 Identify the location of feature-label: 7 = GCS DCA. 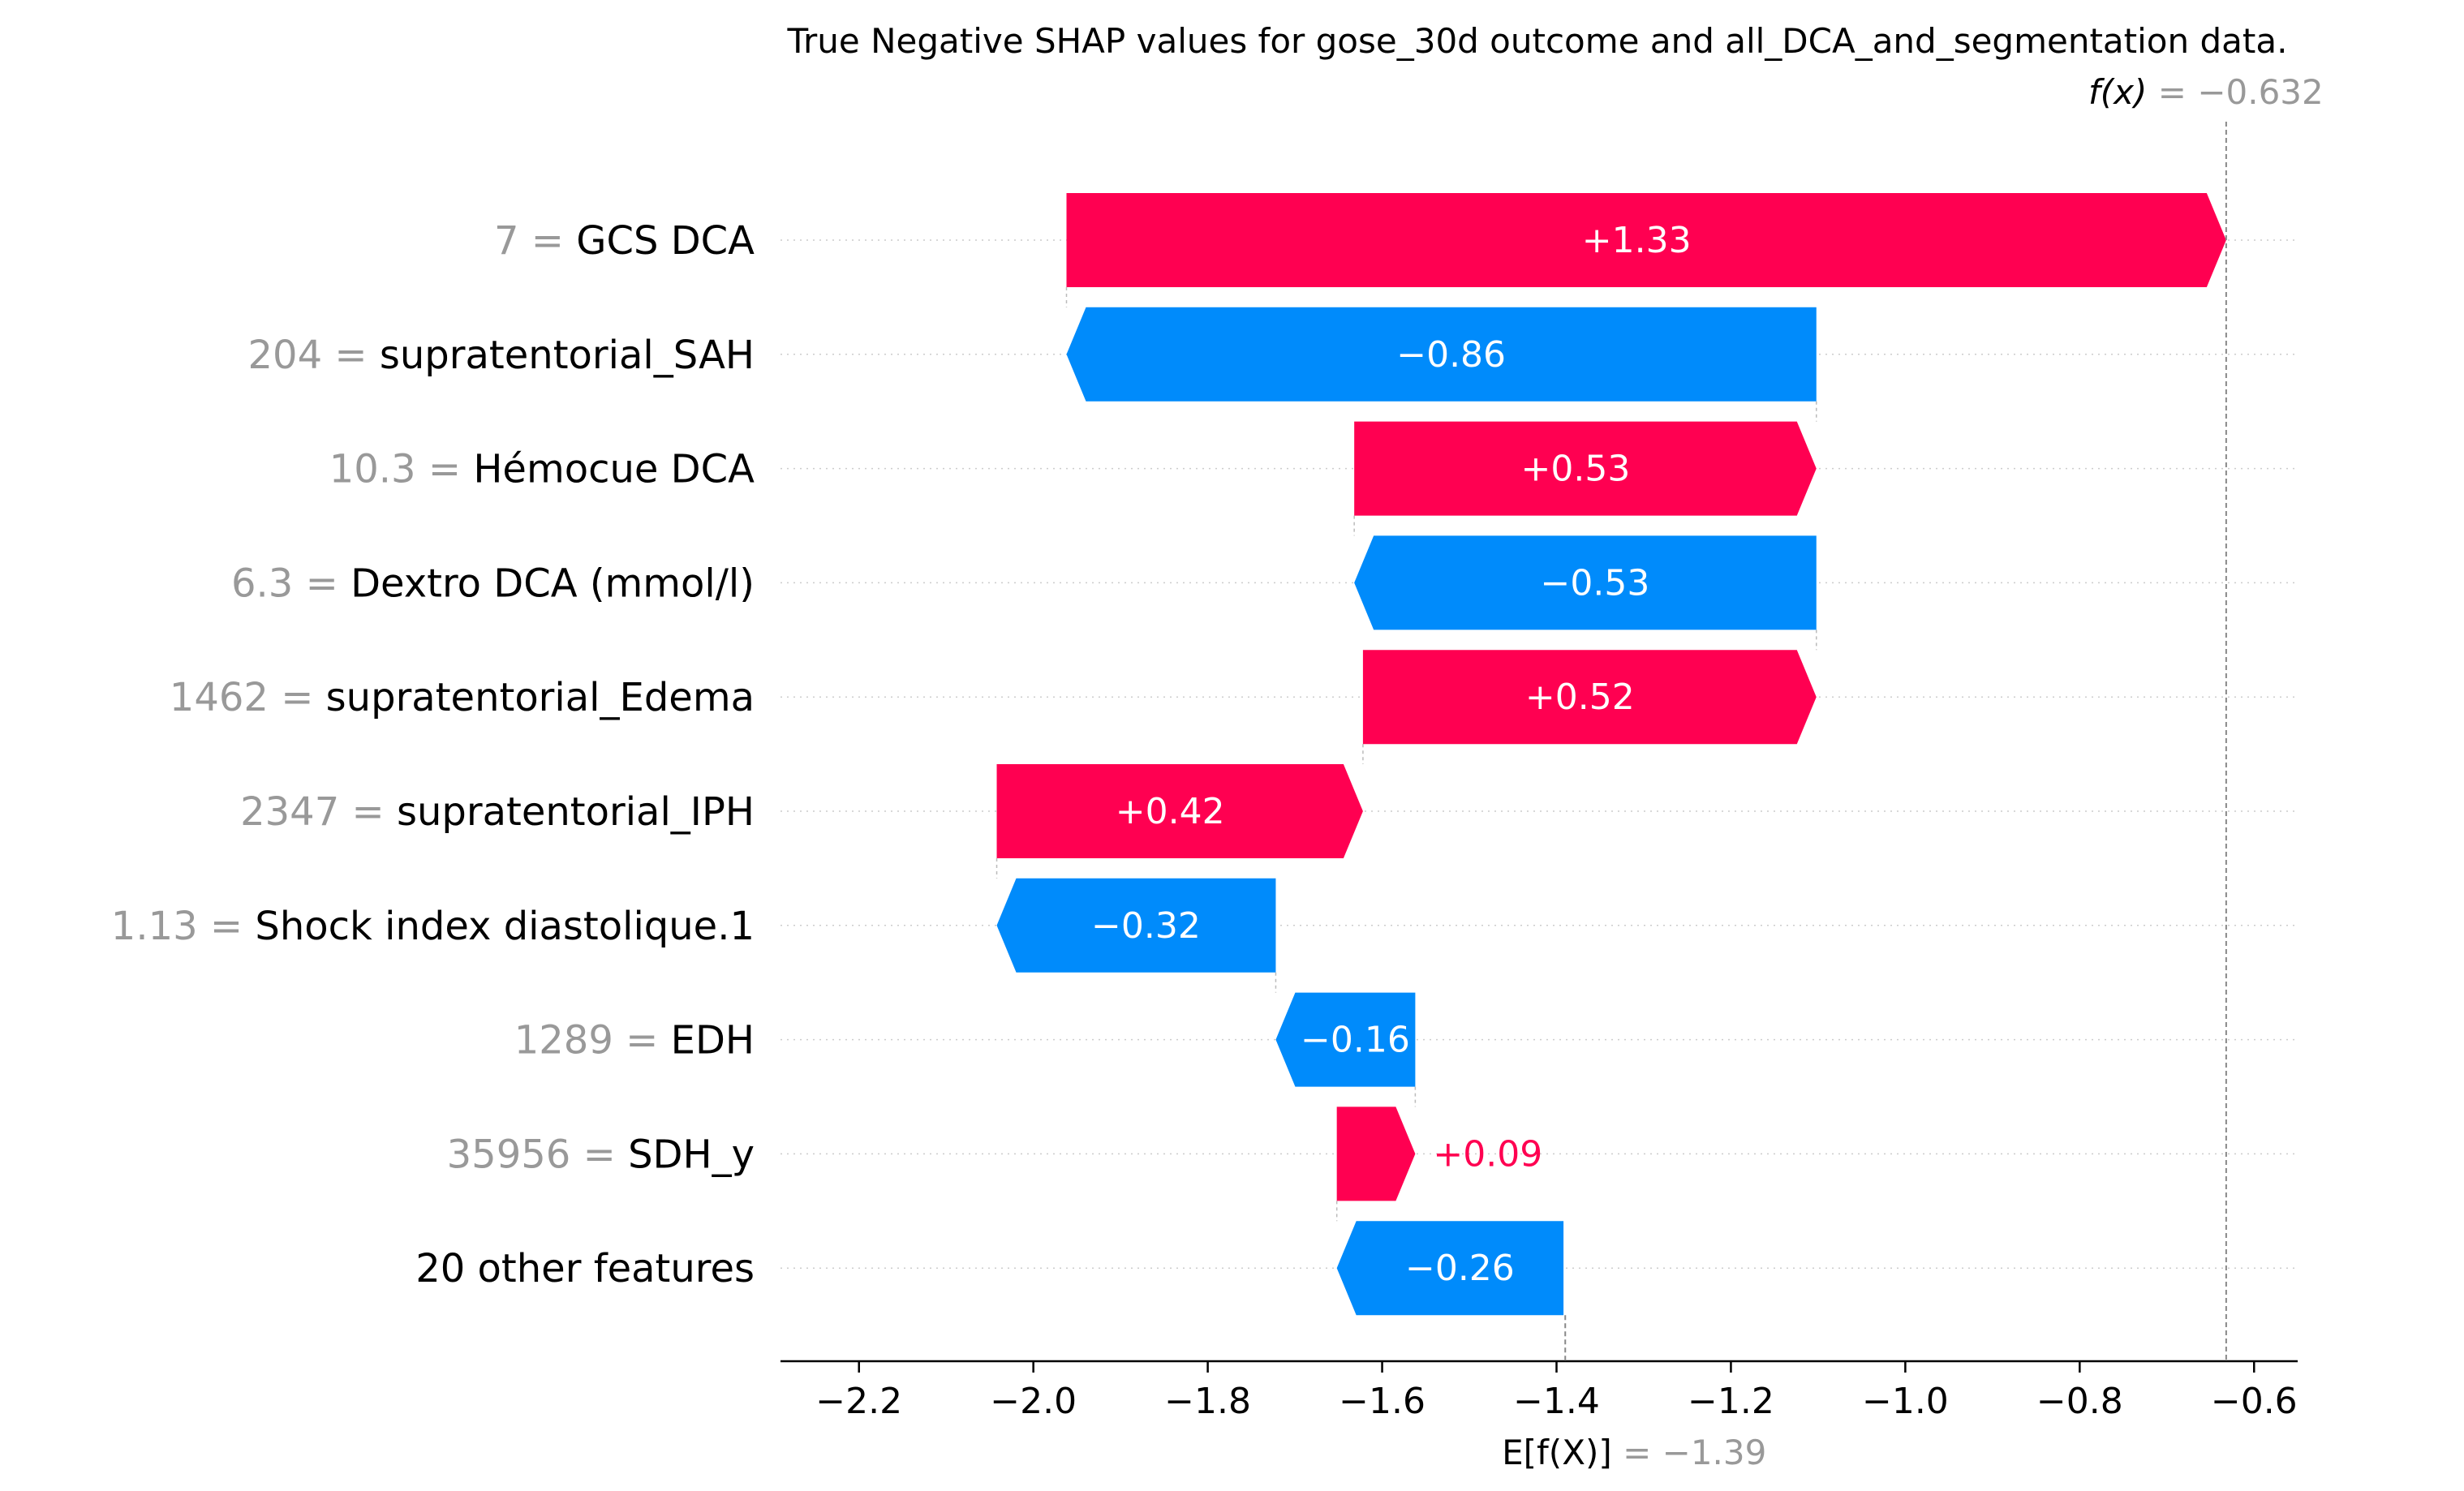
(624, 241).